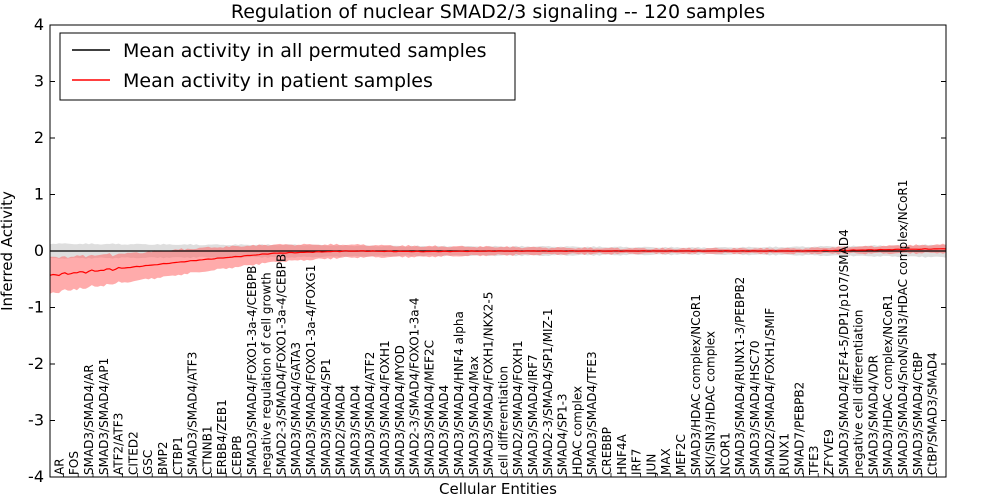  Describe the element at coordinates (36, 307) in the screenshot. I see `y-tick-label: -1` at that location.